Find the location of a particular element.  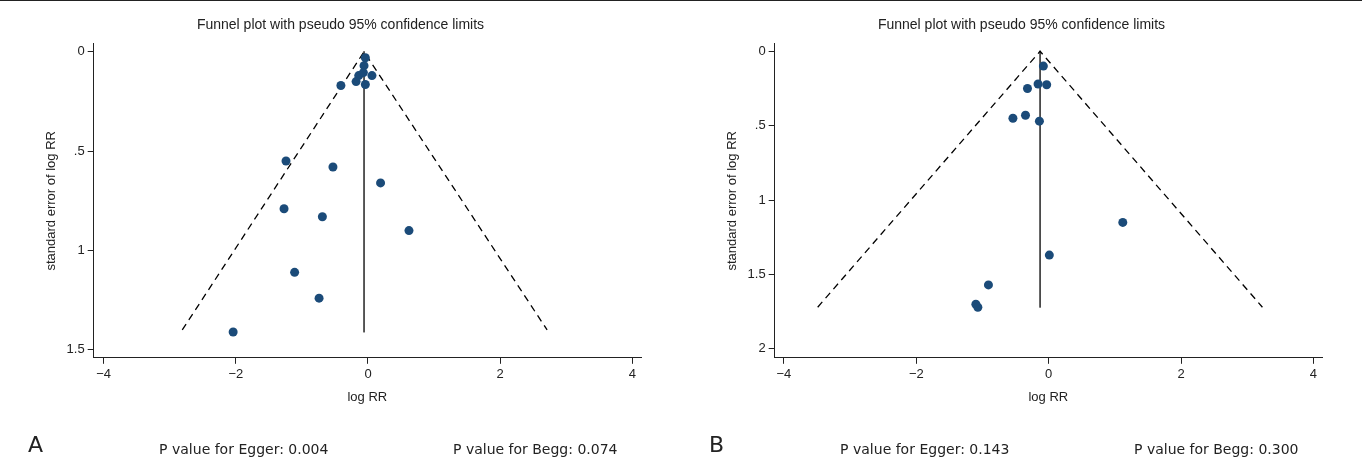

text: P value for Egger: 0.143 is located at coordinates (925, 449).